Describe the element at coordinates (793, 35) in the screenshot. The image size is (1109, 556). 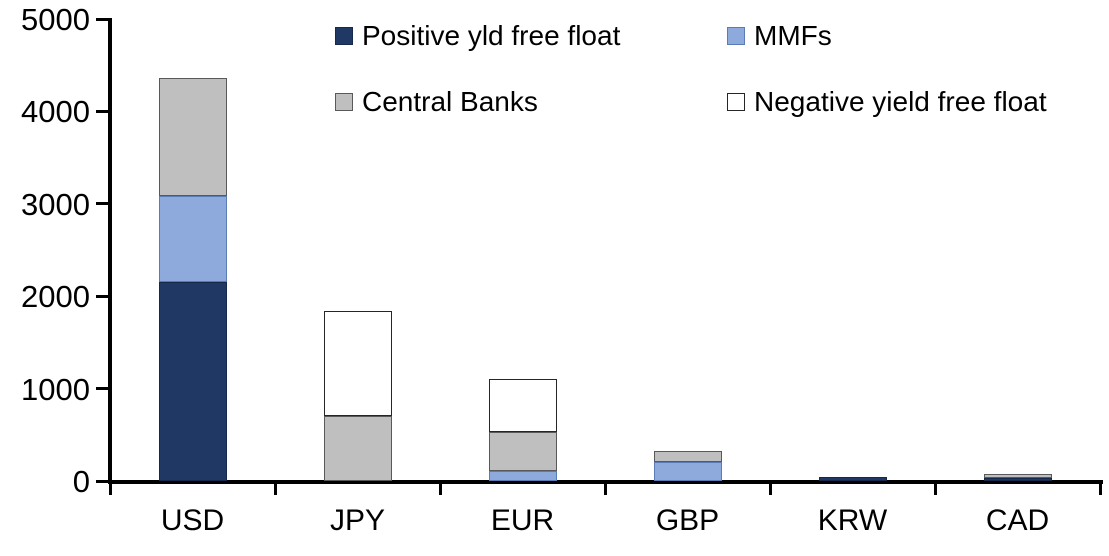
I see `legend-label: MMFs` at that location.